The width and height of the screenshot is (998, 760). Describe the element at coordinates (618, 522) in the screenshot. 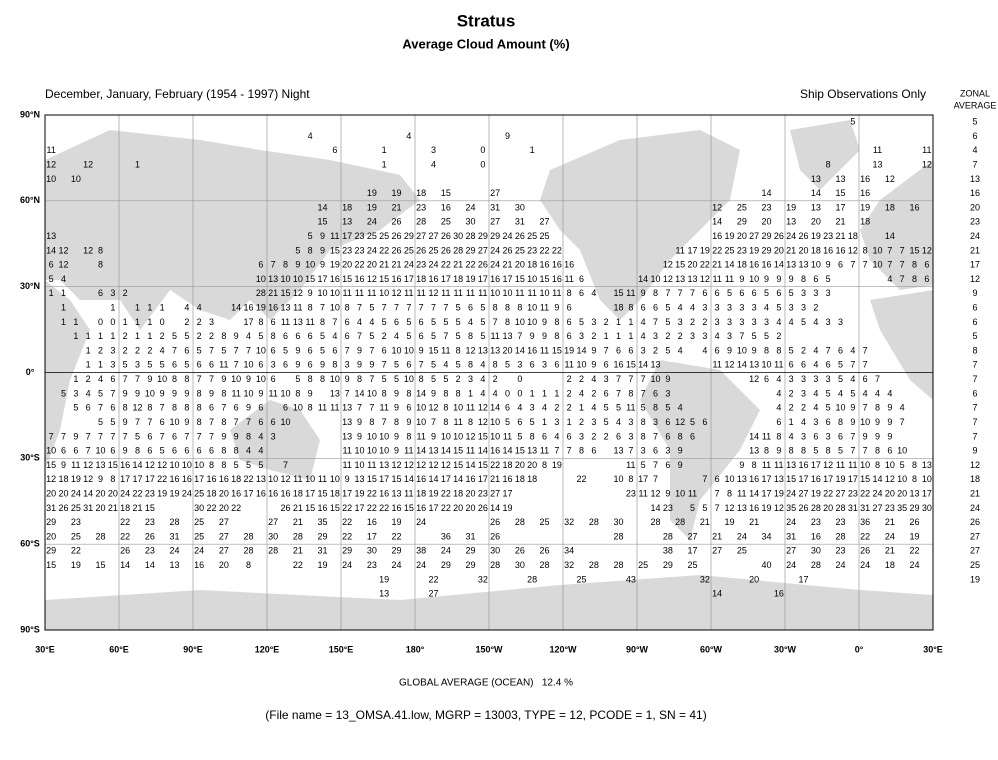

I see `cell-value: 30` at that location.